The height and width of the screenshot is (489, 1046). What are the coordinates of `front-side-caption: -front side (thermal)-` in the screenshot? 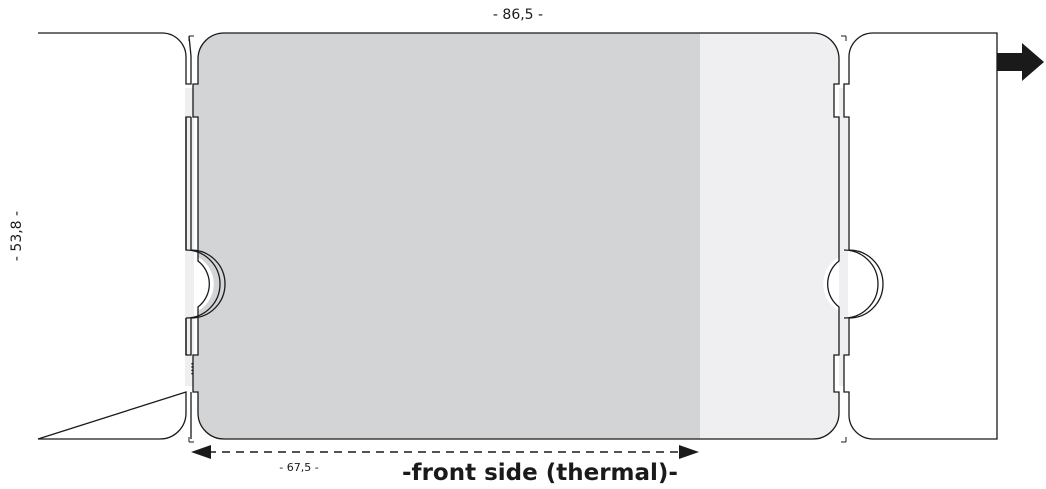 It's located at (540, 473).